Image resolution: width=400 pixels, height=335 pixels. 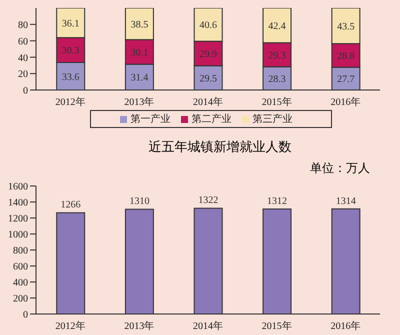 What do you see at coordinates (277, 202) in the screenshot?
I see `data-label: 1312` at bounding box center [277, 202].